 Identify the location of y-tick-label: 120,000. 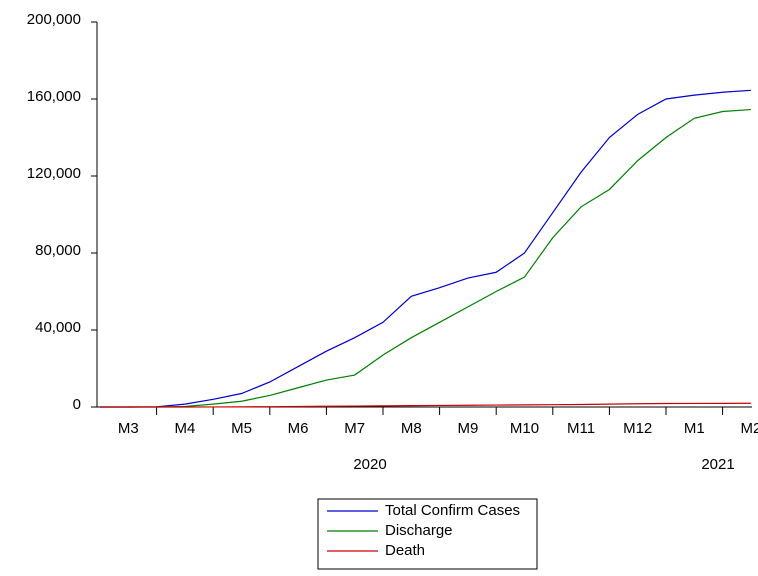
(54, 173).